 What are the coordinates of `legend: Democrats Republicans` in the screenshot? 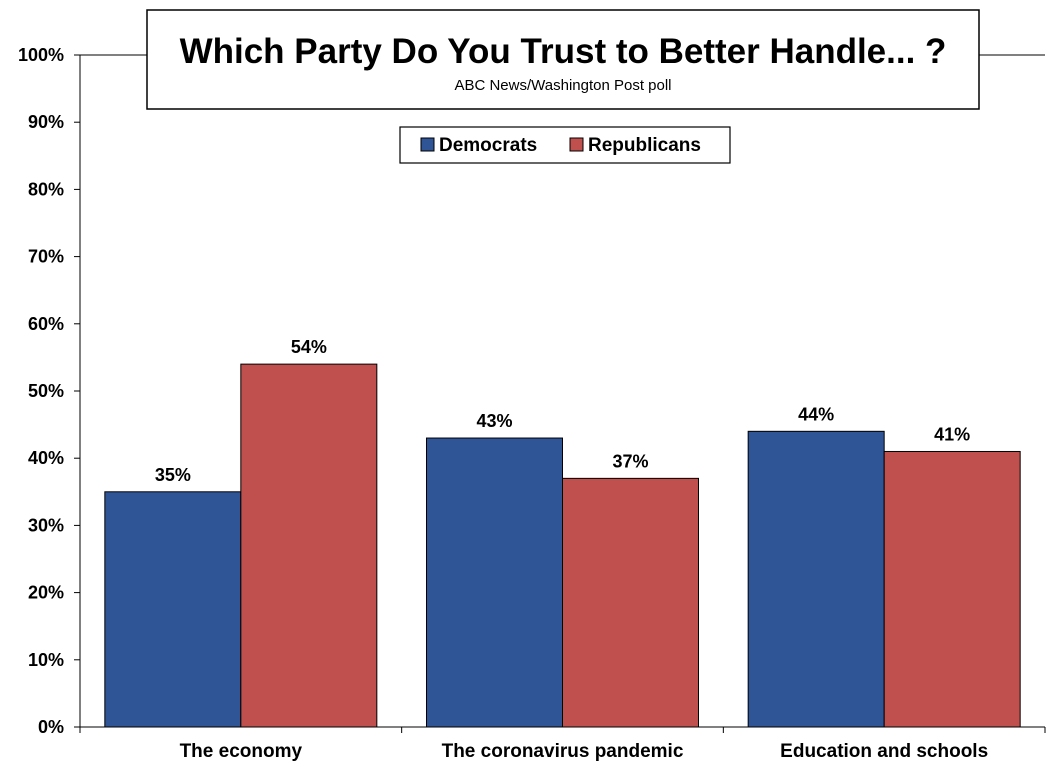 It's located at (565, 145).